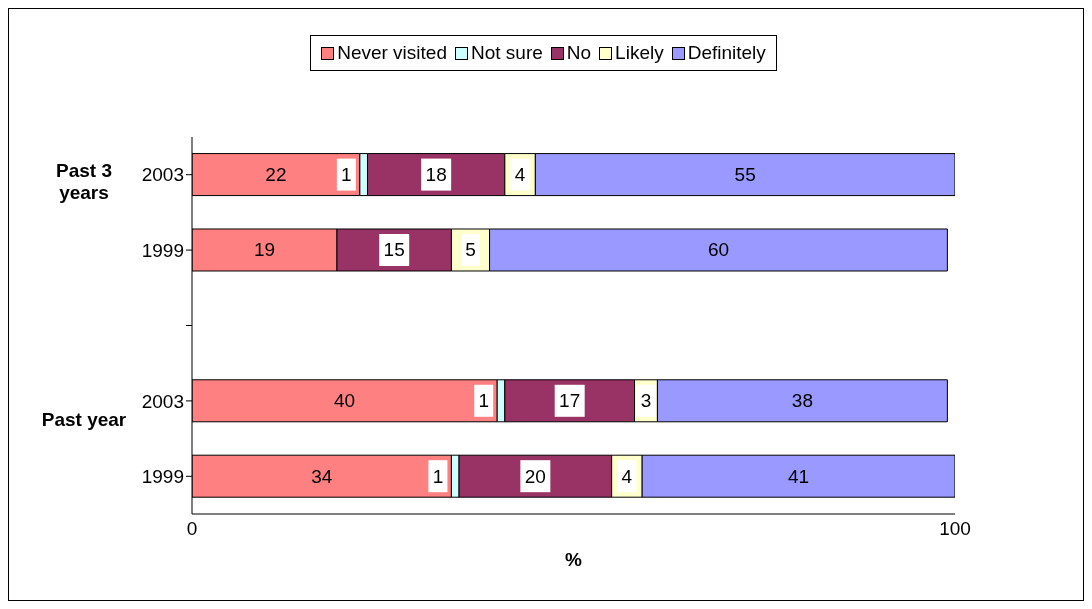  Describe the element at coordinates (955, 529) in the screenshot. I see `x-tick-label: 100` at that location.